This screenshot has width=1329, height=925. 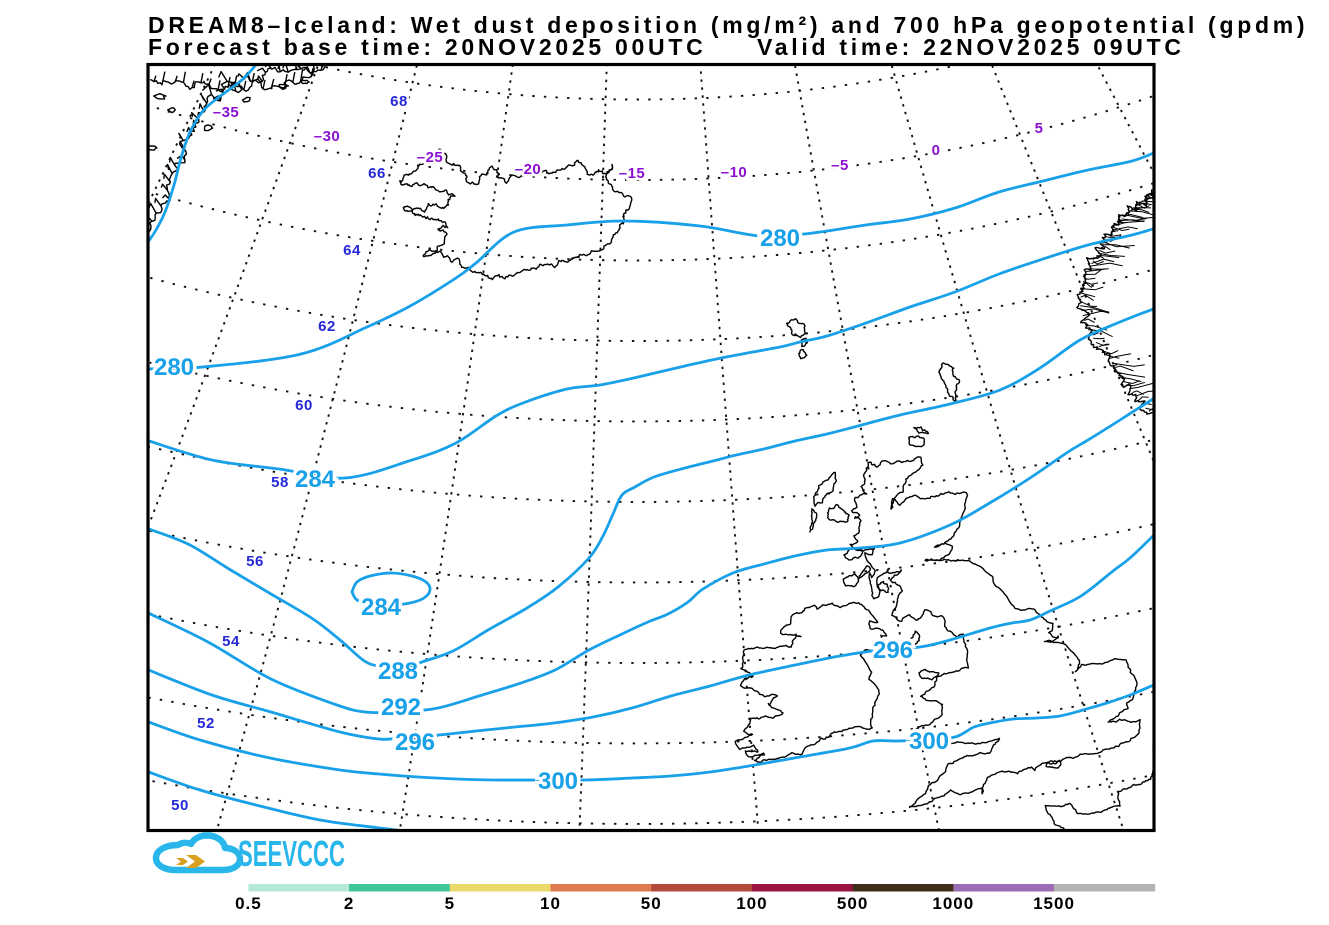 What do you see at coordinates (255, 561) in the screenshot?
I see `svg-text: 56` at bounding box center [255, 561].